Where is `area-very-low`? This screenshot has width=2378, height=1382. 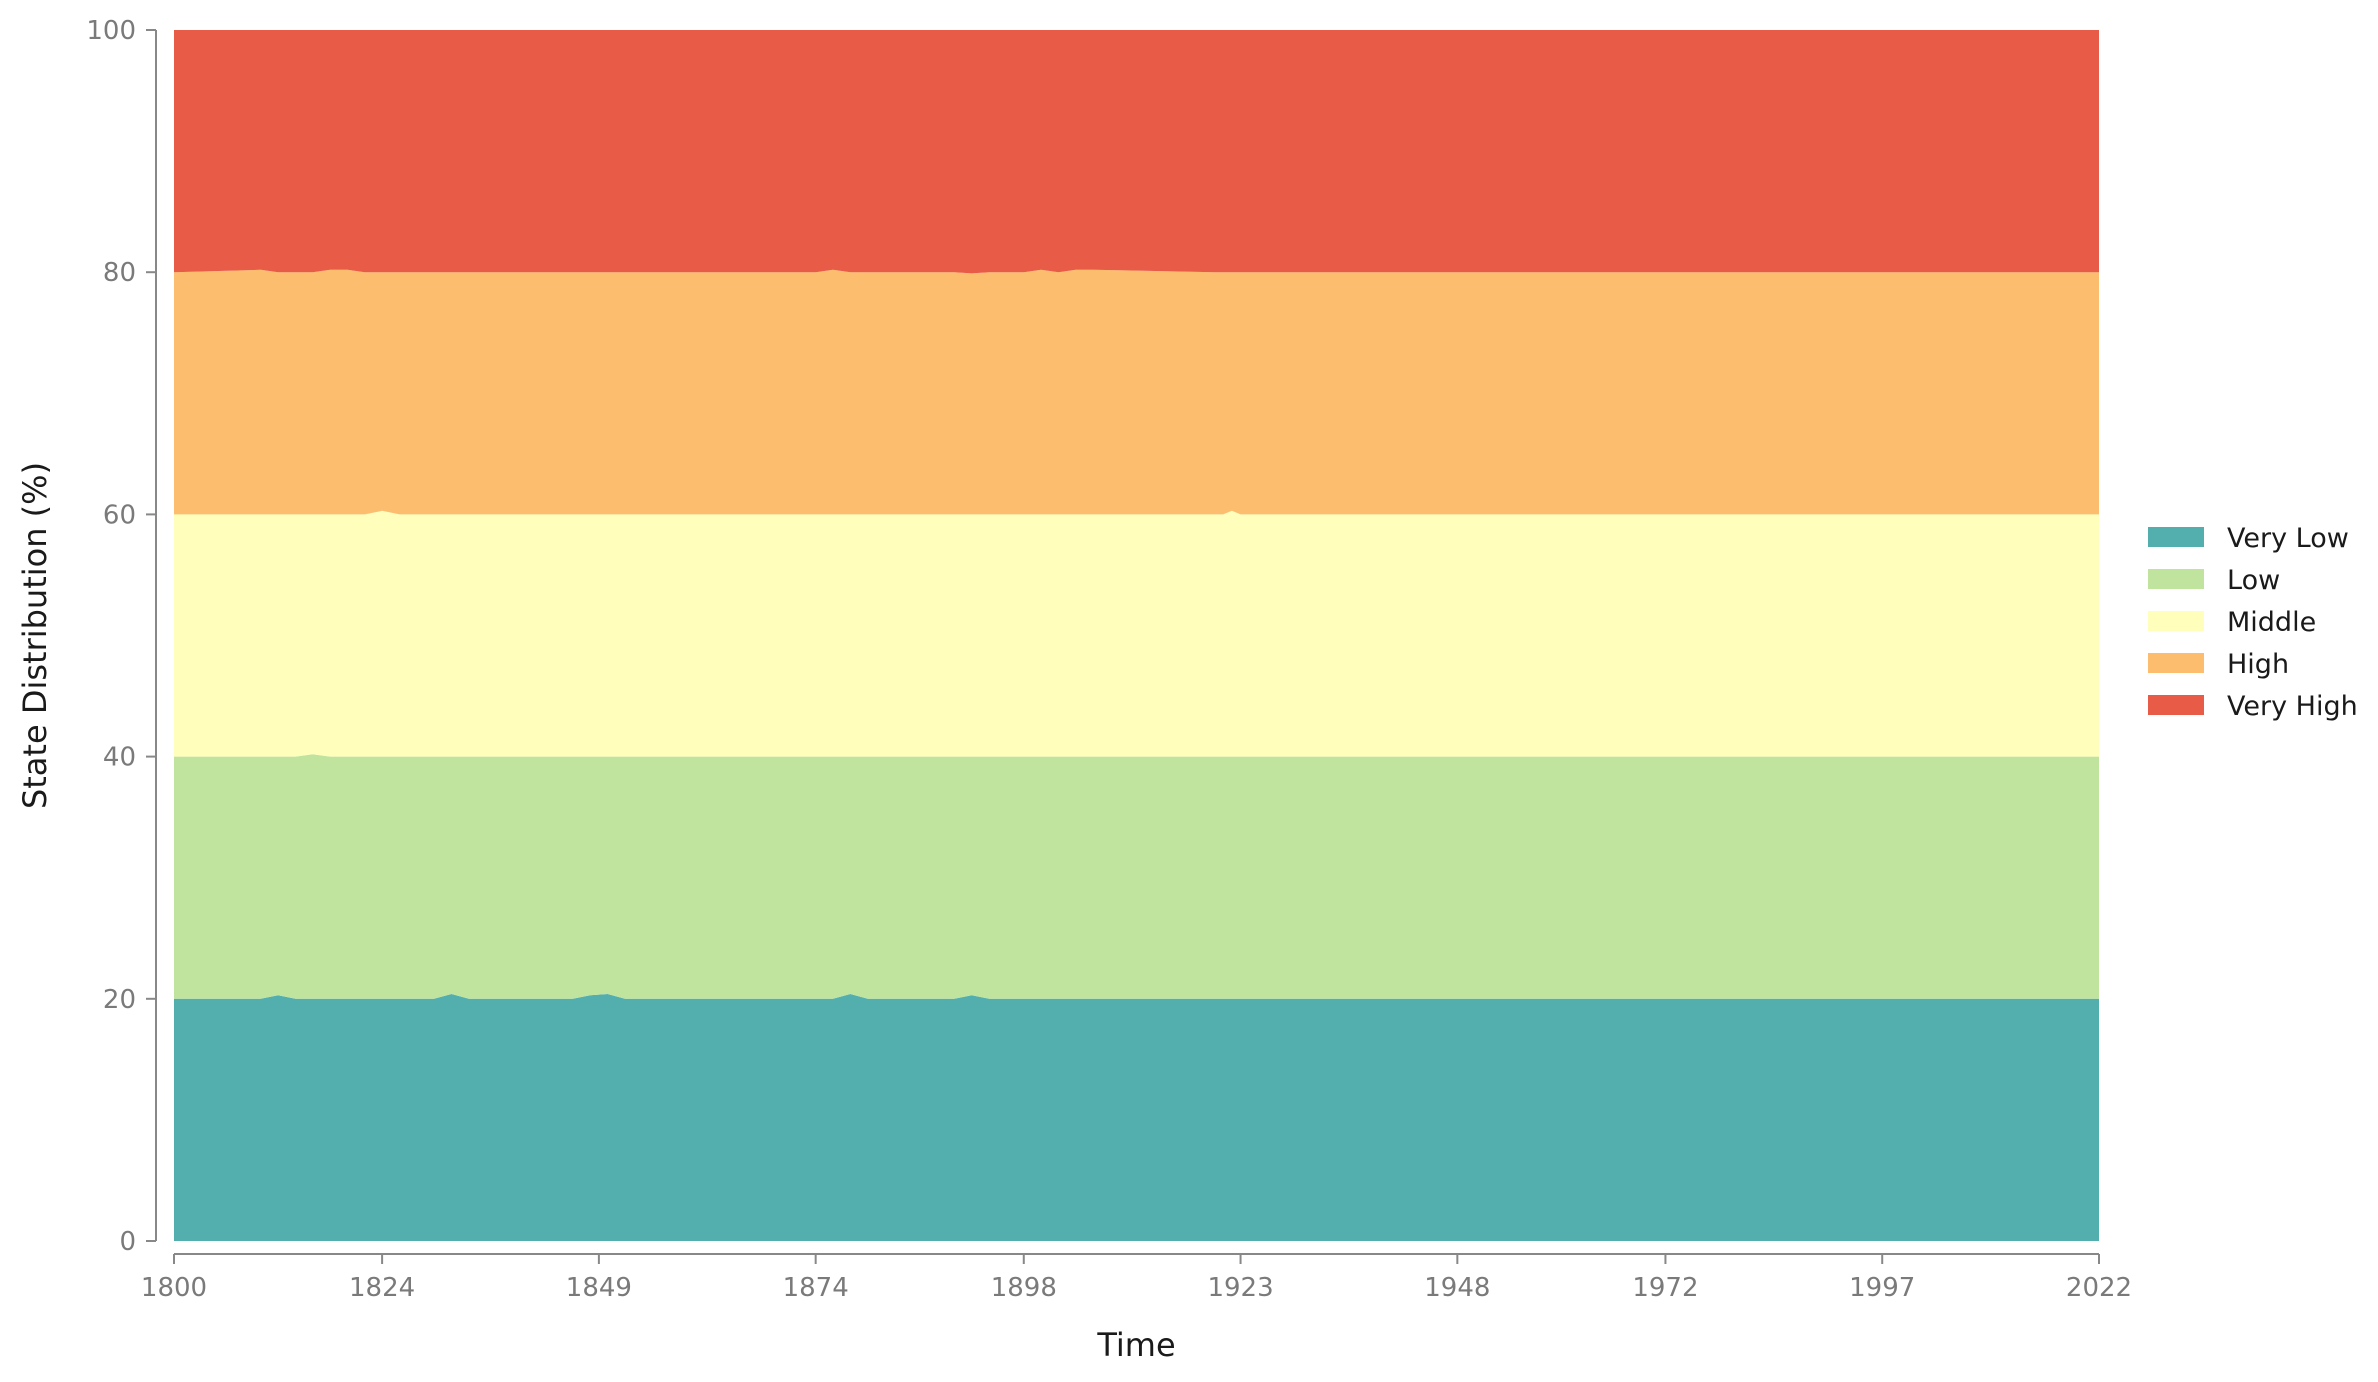
area-very-low is located at coordinates (1136, 1117).